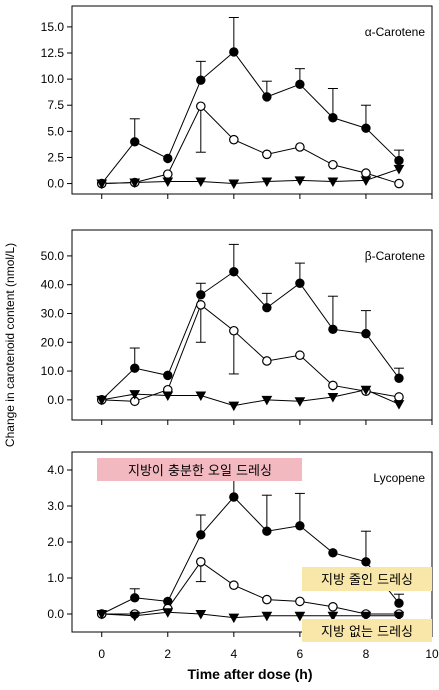 This screenshot has height=690, width=439. I want to click on x-tick-label: 8, so click(366, 654).